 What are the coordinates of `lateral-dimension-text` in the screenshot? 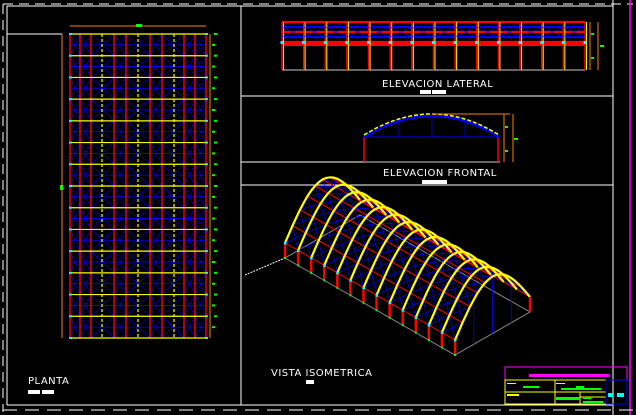 It's located at (592, 34).